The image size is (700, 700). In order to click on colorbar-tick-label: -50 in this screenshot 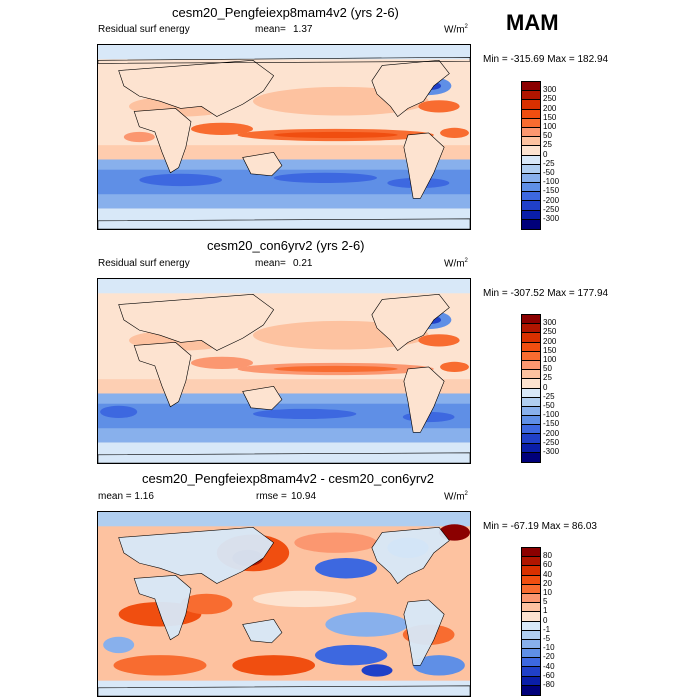, I will do `click(549, 405)`.